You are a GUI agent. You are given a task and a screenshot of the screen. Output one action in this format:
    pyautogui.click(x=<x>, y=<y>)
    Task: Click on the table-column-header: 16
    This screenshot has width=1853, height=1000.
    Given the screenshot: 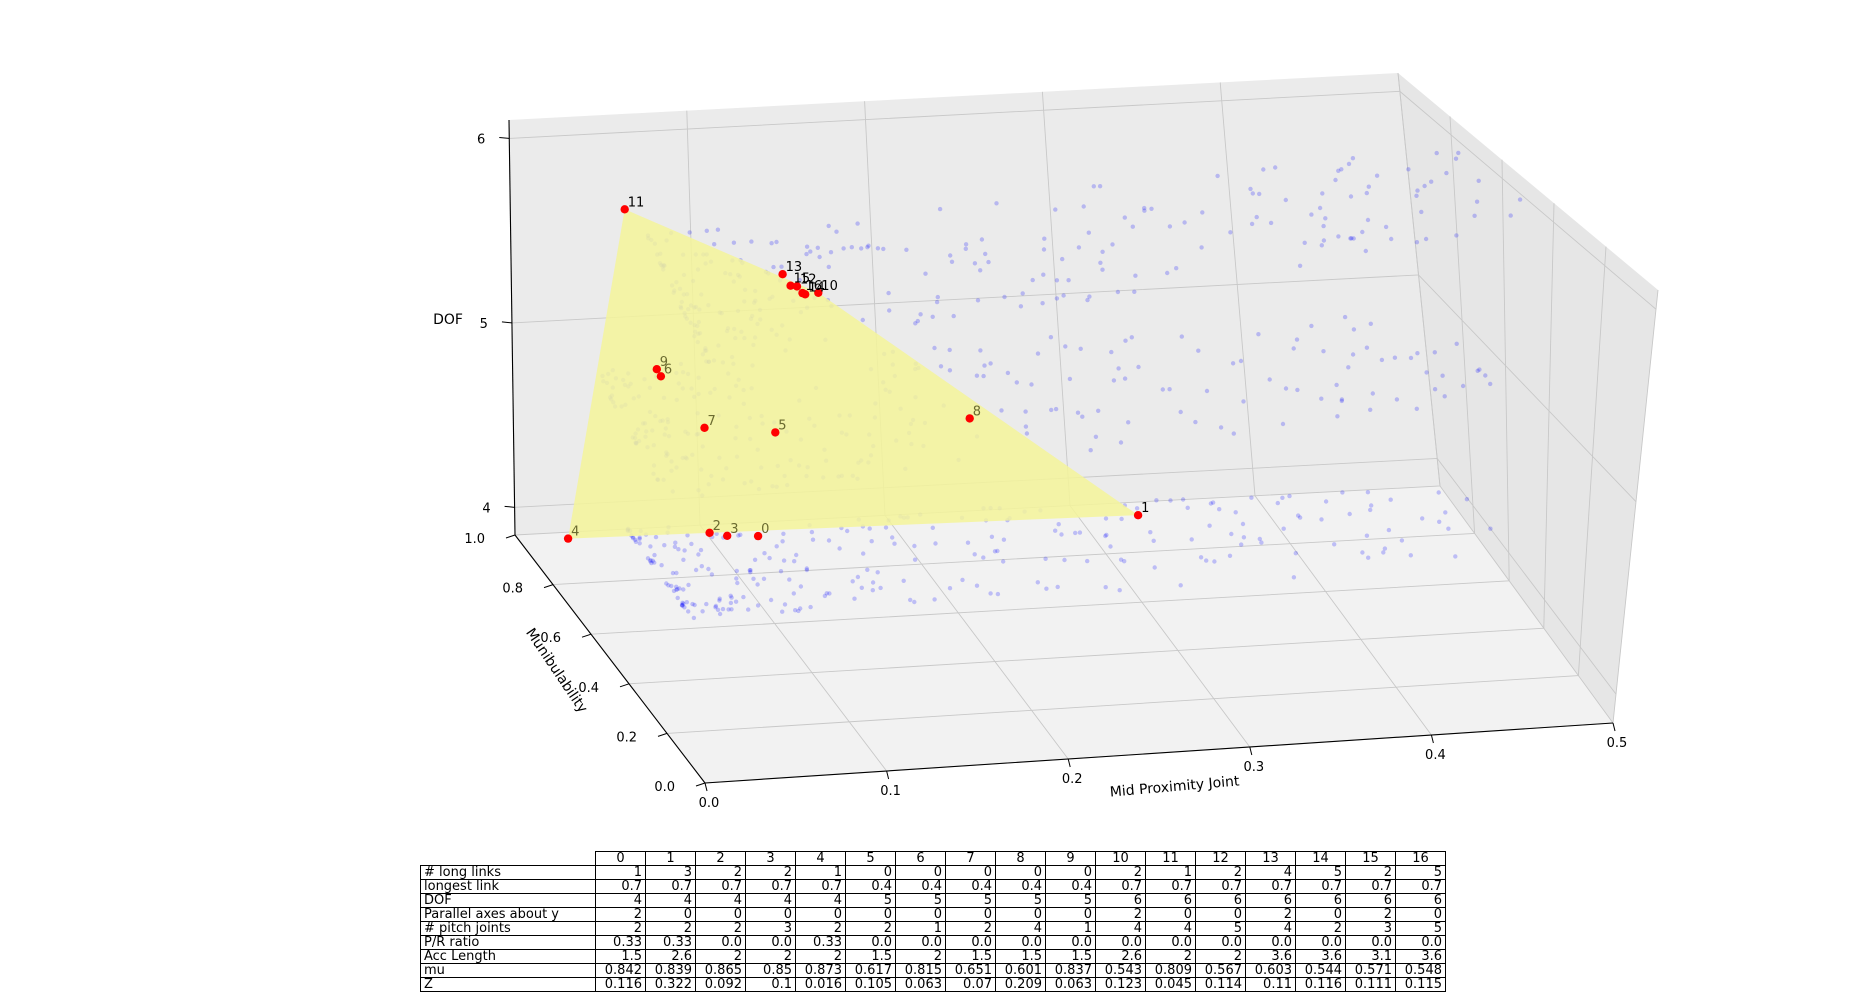 What is the action you would take?
    pyautogui.click(x=1420, y=858)
    